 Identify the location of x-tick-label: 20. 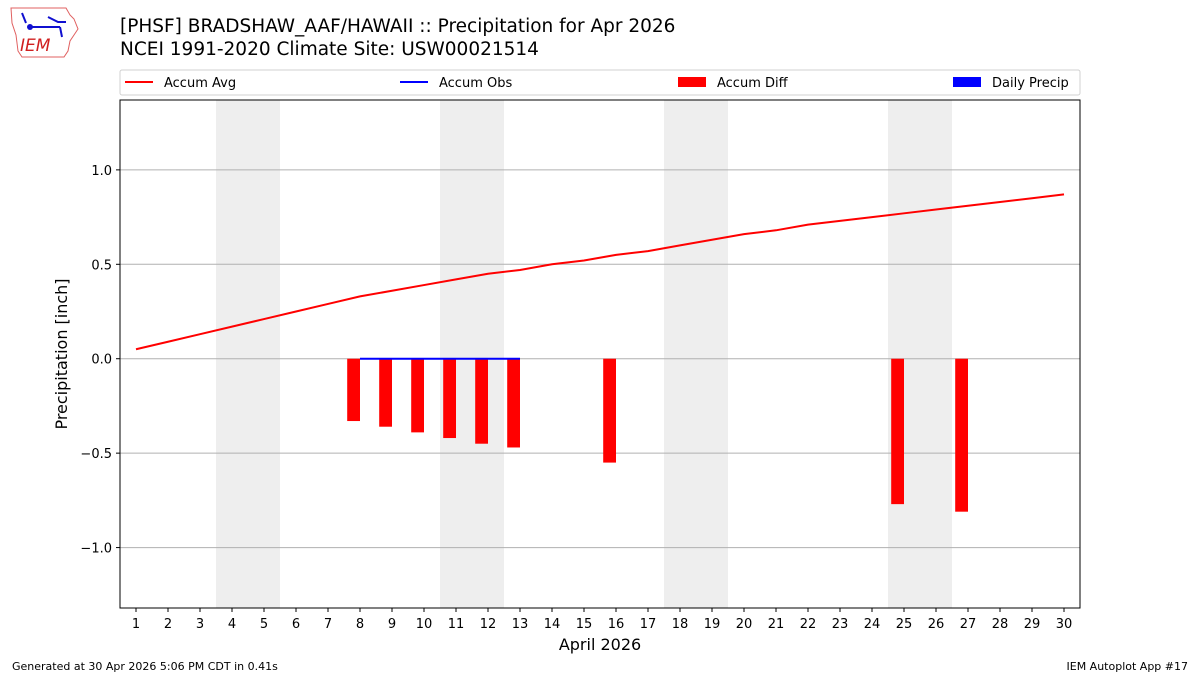
(744, 624).